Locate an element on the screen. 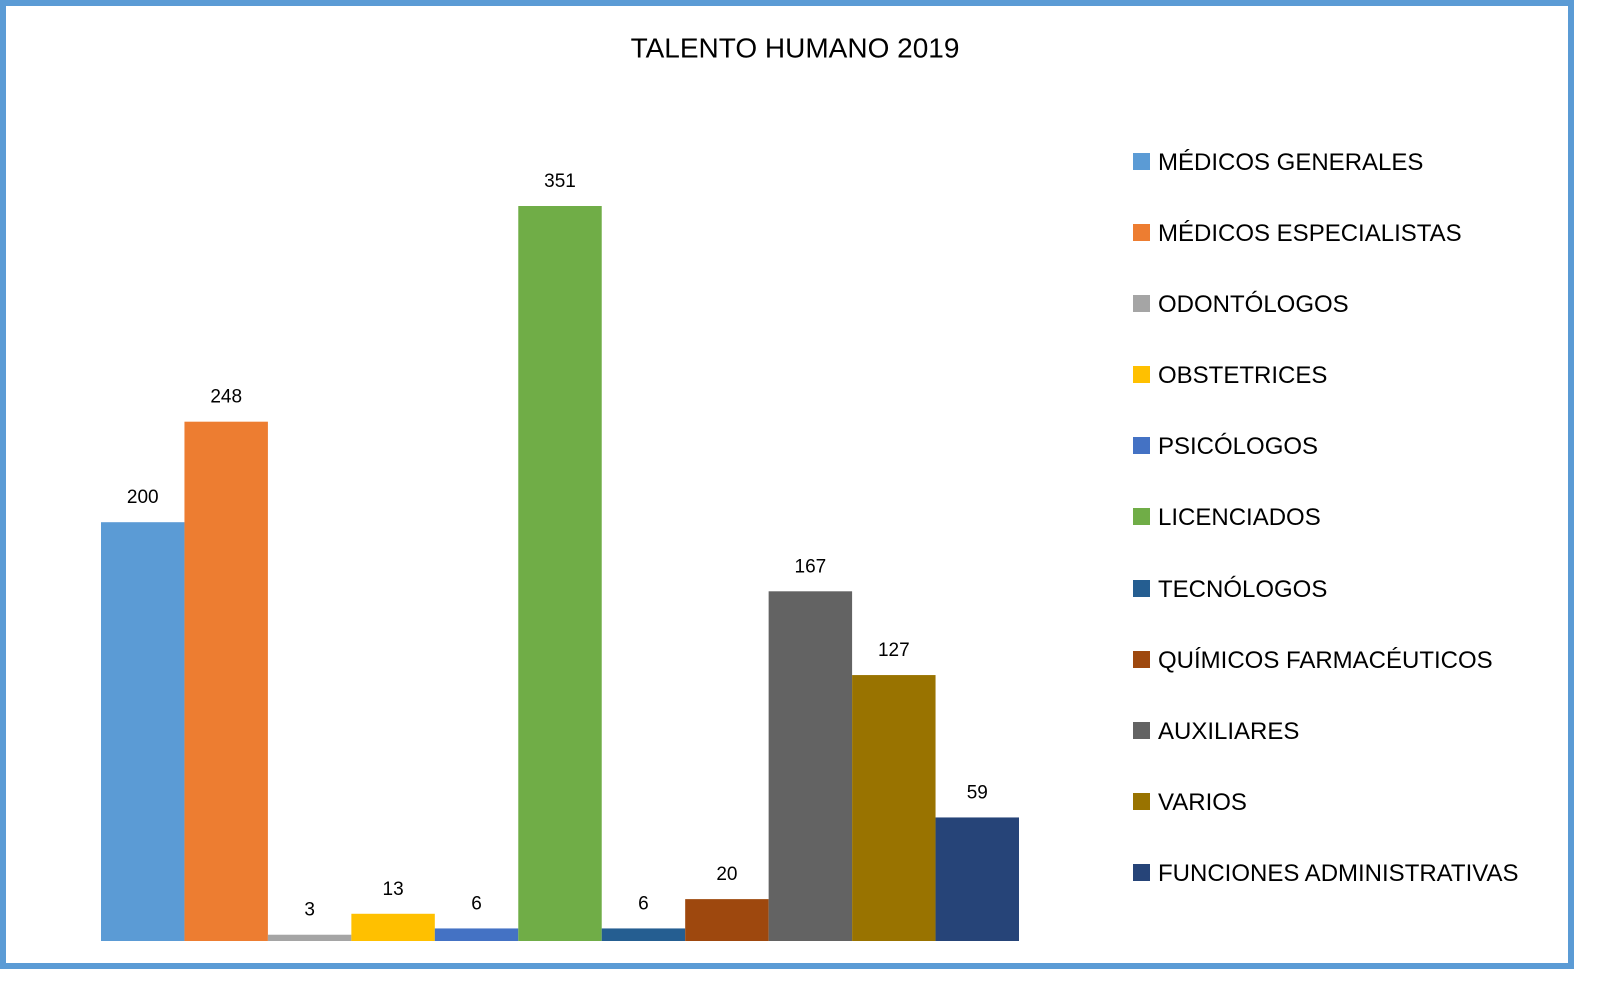 The height and width of the screenshot is (990, 1598). legend-item: QUÍMICOS FARMACÉUTICOS is located at coordinates (1333, 678).